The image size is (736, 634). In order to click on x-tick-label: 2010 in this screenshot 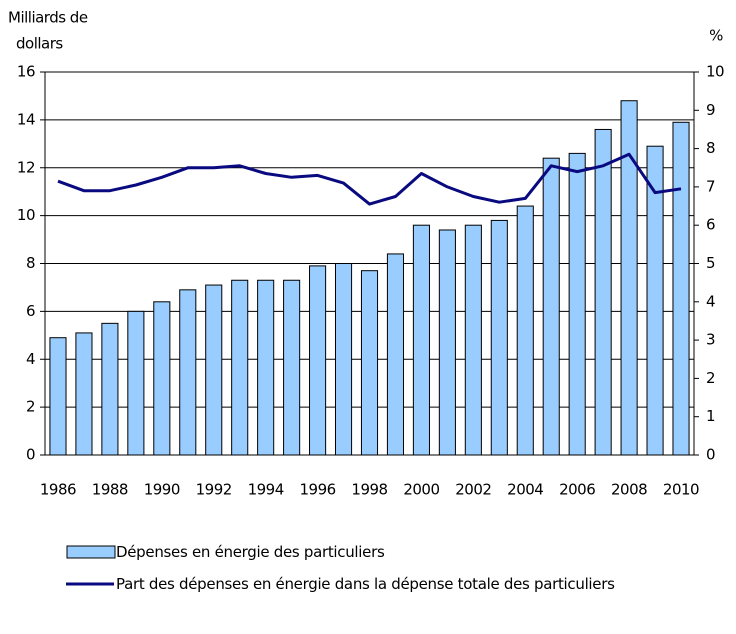, I will do `click(681, 490)`.